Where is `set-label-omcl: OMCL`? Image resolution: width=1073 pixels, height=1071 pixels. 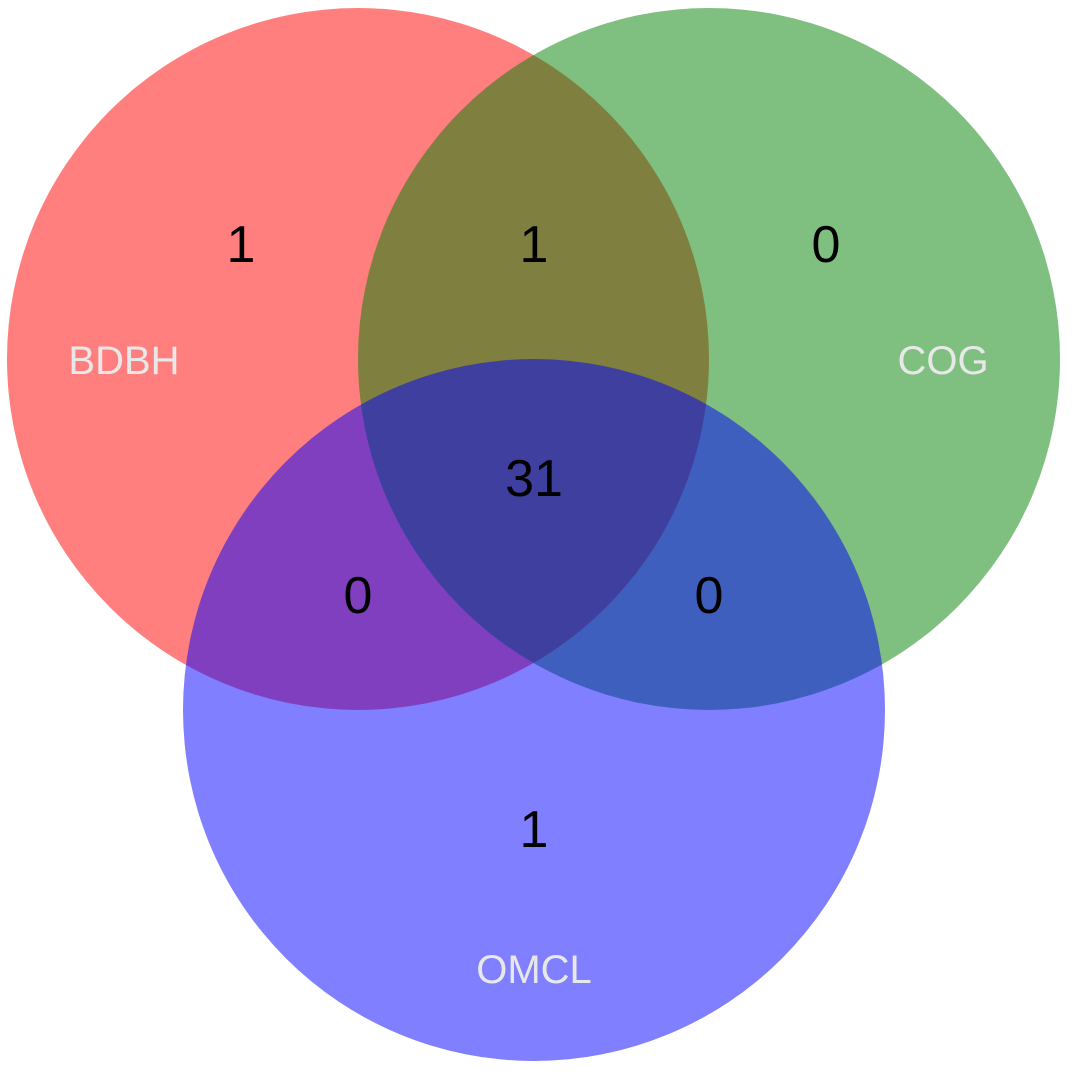 set-label-omcl: OMCL is located at coordinates (534, 970).